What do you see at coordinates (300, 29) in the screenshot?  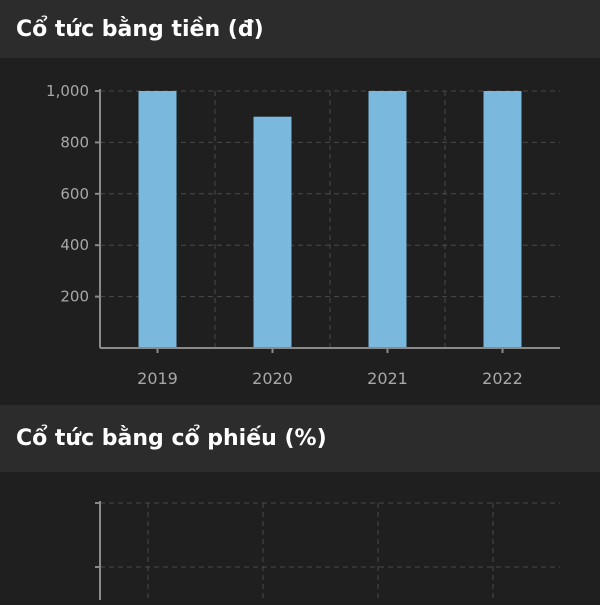 I see `cash-dividend-header: Cổ tức bằng tiền (đ)` at bounding box center [300, 29].